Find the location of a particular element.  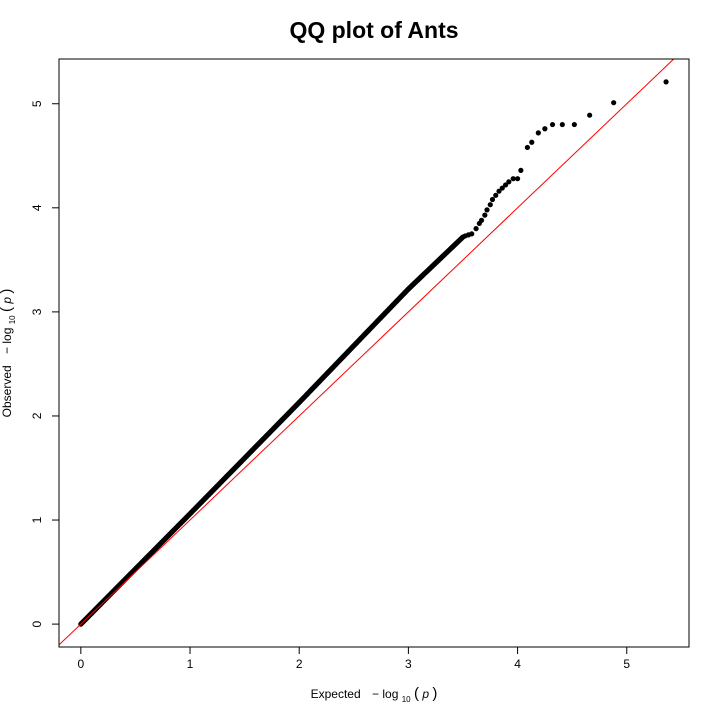

x-tick-label: 2 is located at coordinates (299, 664).